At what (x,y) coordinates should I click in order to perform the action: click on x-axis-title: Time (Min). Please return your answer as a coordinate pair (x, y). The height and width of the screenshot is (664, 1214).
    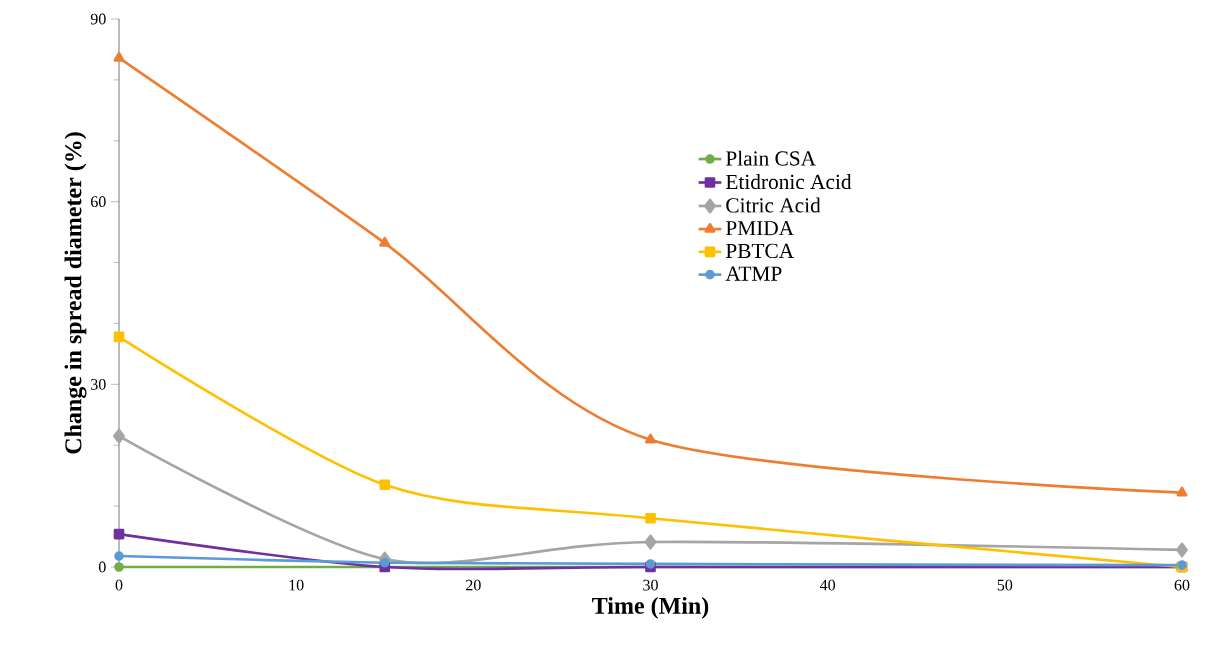
    Looking at the image, I should click on (650, 607).